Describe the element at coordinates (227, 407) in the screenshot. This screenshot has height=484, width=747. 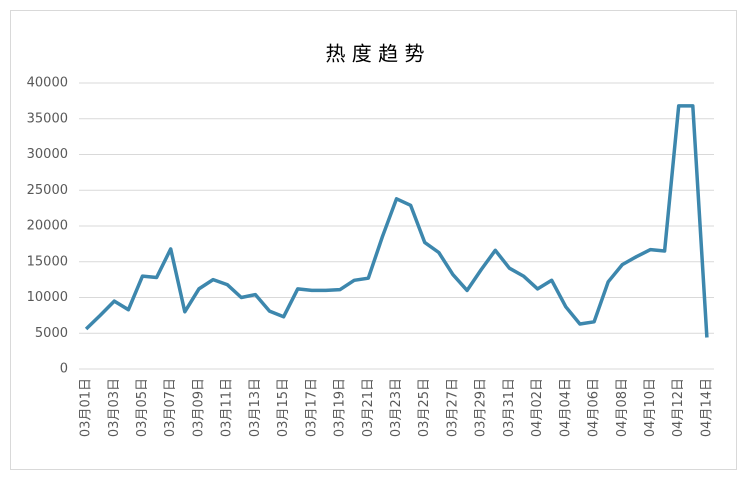
I see `x-tick-label: 03月11日` at that location.